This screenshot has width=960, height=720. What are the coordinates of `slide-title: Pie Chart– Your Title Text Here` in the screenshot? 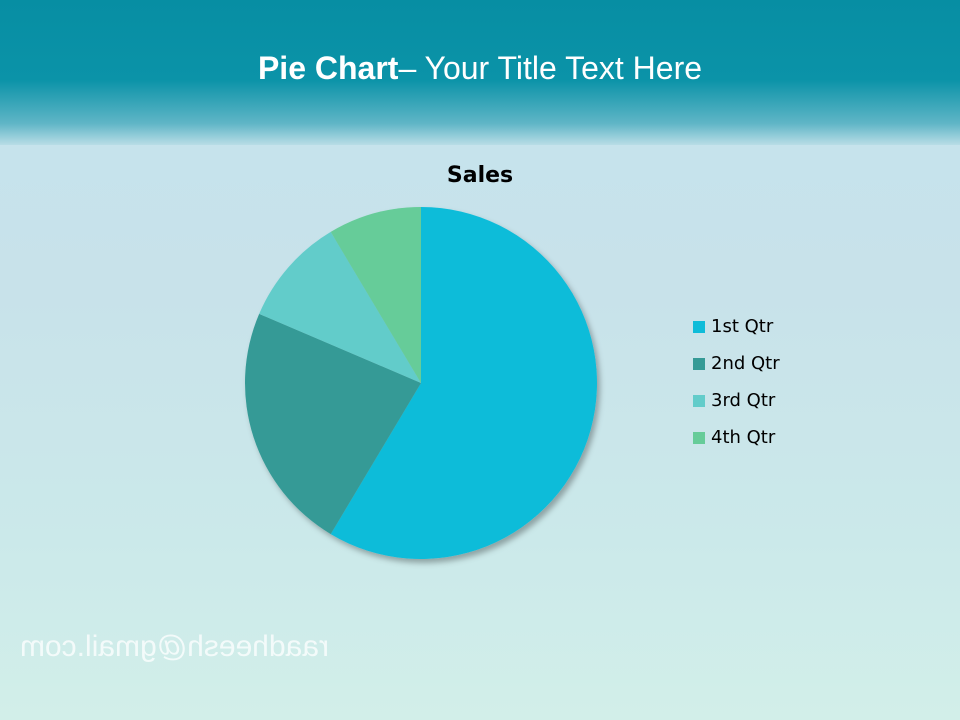 It's located at (480, 68).